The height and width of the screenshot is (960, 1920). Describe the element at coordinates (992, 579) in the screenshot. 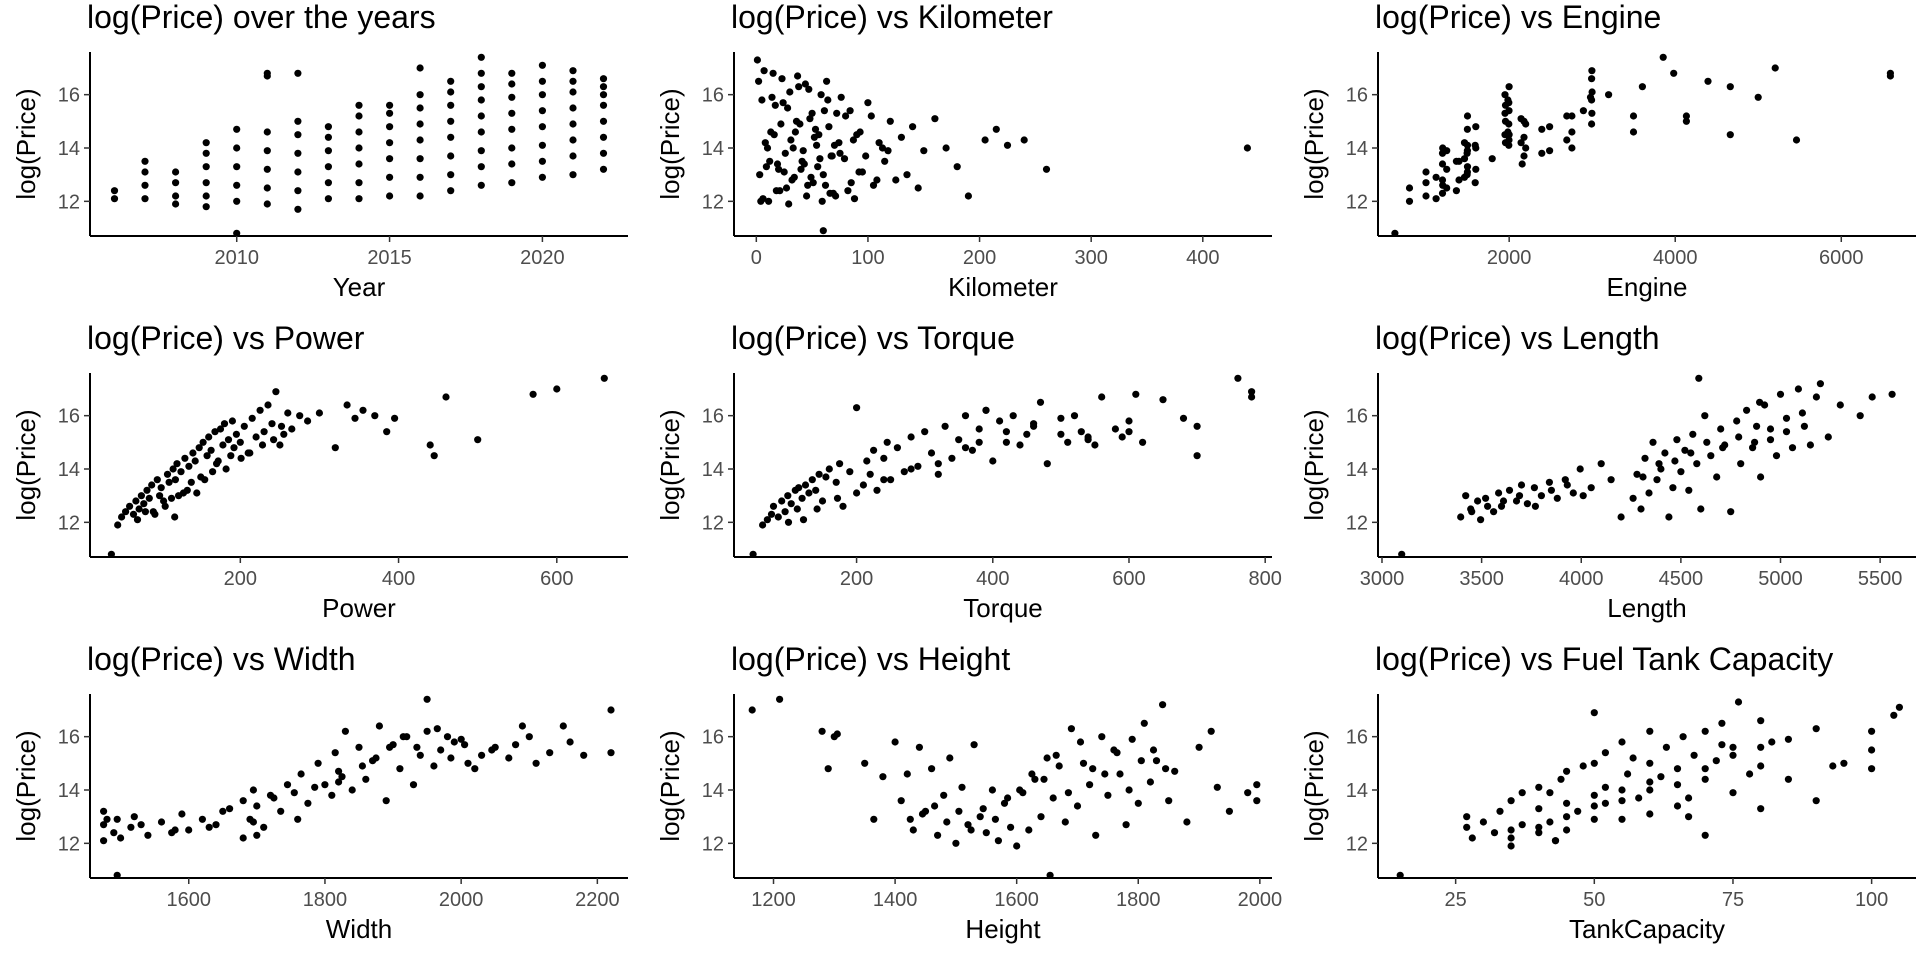

I see `x-tick-label: 400` at that location.